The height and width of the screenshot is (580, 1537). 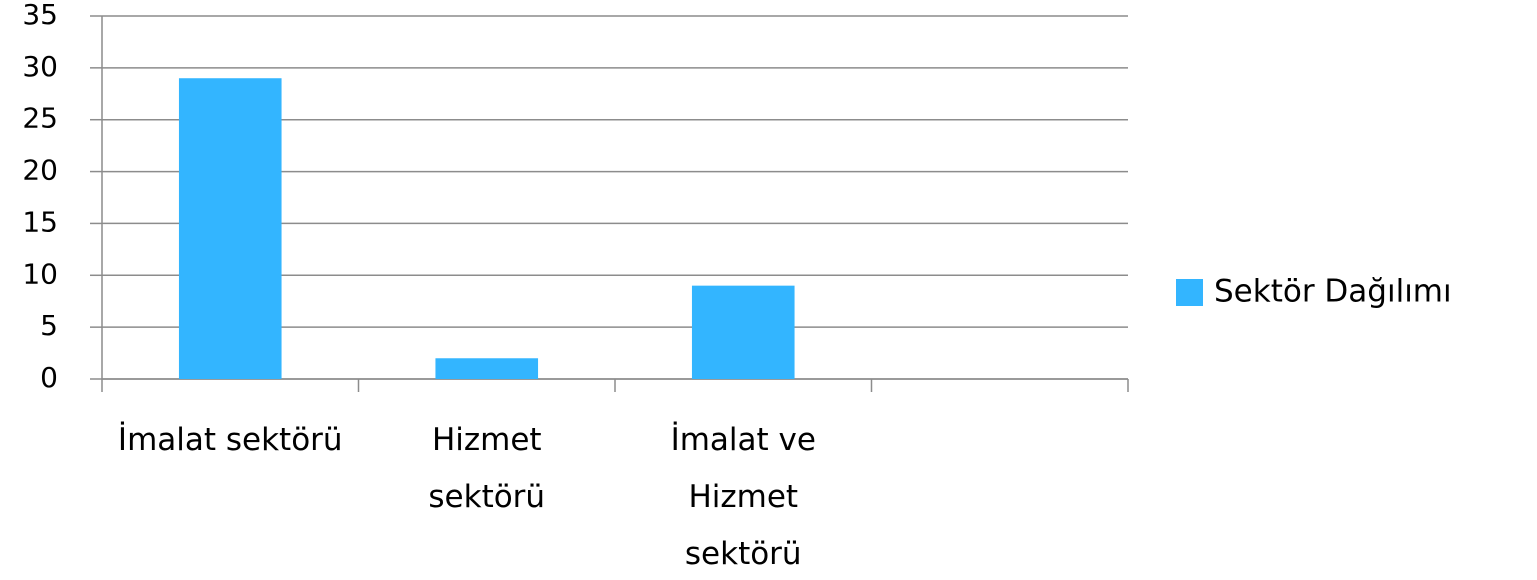 What do you see at coordinates (40, 15) in the screenshot?
I see `y-tick-label: 35` at bounding box center [40, 15].